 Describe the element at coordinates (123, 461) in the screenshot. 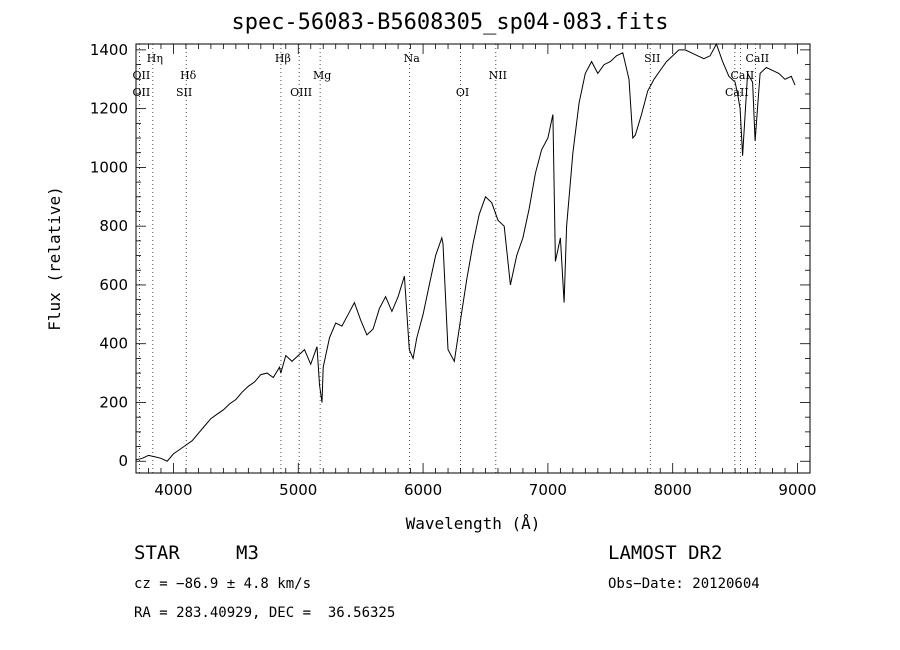

I see `y-tick-label: 0` at that location.